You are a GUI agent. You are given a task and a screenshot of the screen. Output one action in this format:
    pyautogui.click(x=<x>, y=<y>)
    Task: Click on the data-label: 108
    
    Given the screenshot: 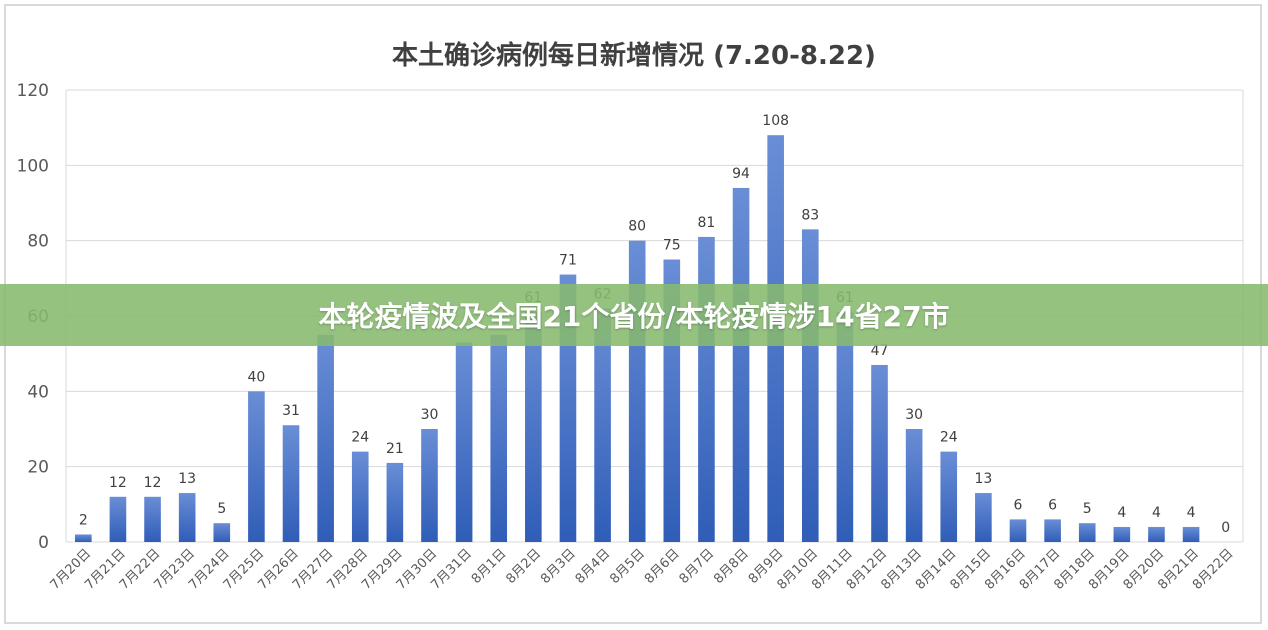 What is the action you would take?
    pyautogui.click(x=775, y=121)
    